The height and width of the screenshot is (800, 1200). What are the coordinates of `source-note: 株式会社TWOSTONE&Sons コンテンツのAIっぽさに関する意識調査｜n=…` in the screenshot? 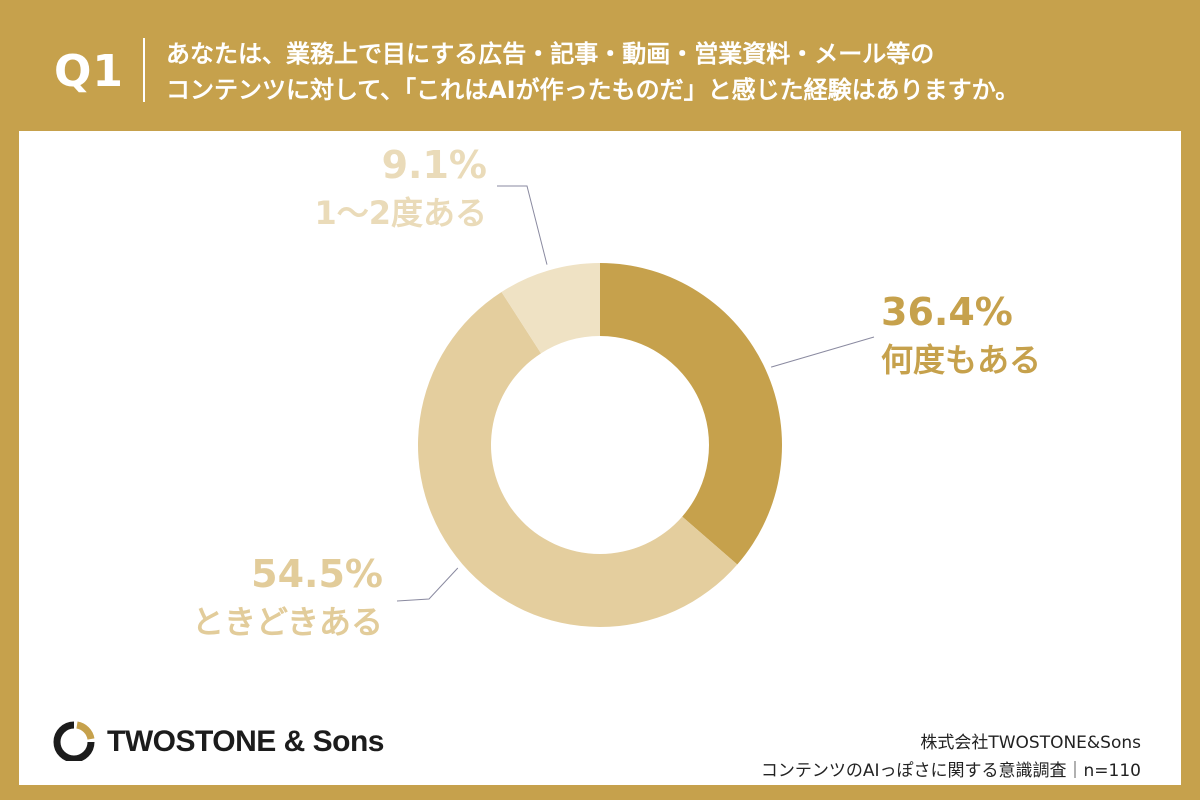 It's located at (951, 757).